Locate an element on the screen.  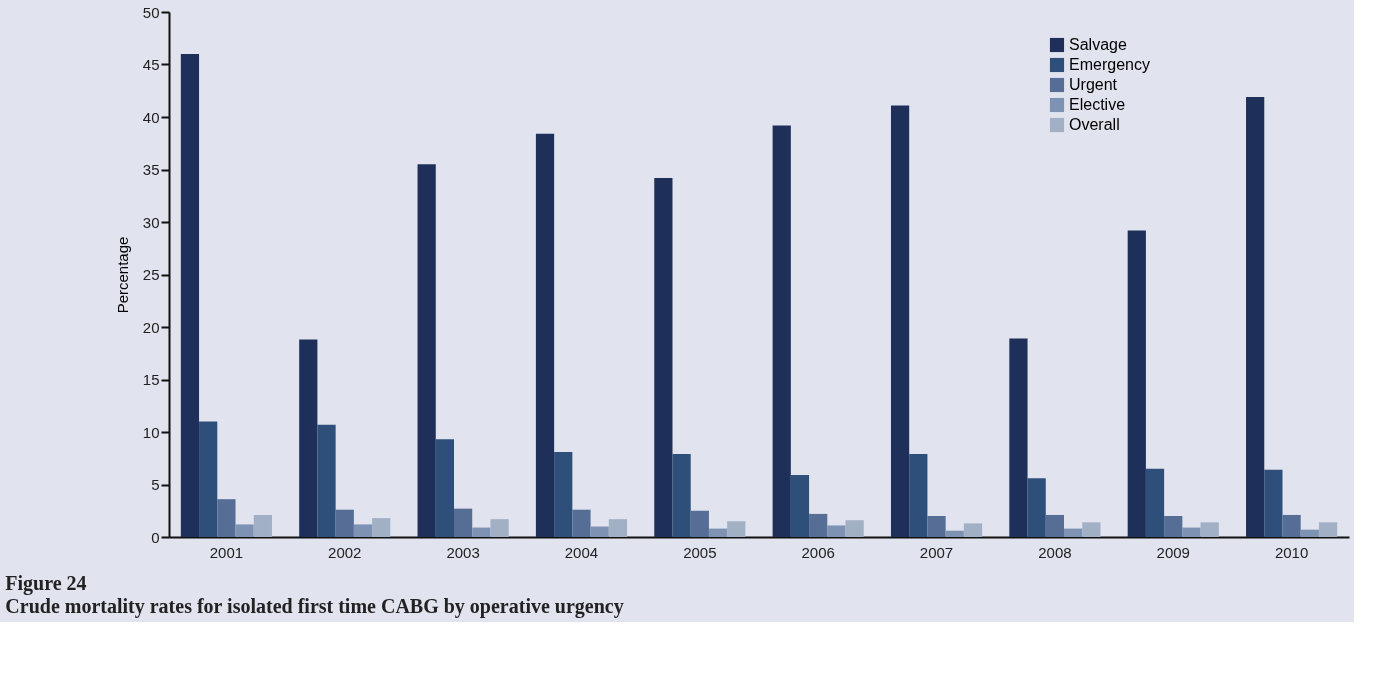
legend-label: Salvage is located at coordinates (1098, 44).